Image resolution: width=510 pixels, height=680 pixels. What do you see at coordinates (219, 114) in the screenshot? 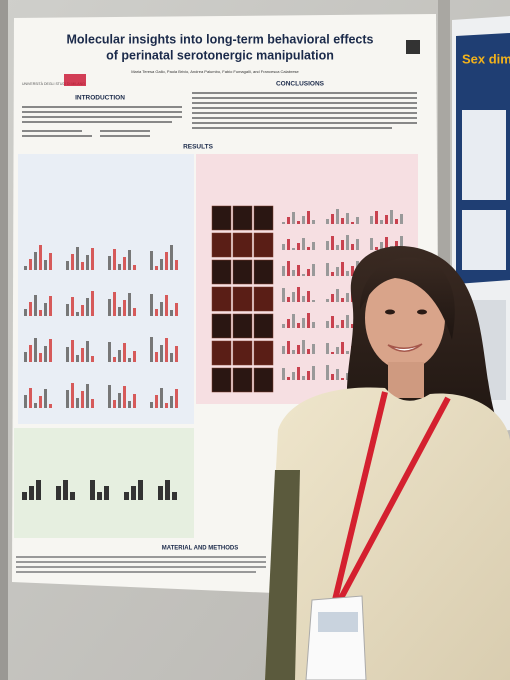
I see `text-lines` at bounding box center [219, 114].